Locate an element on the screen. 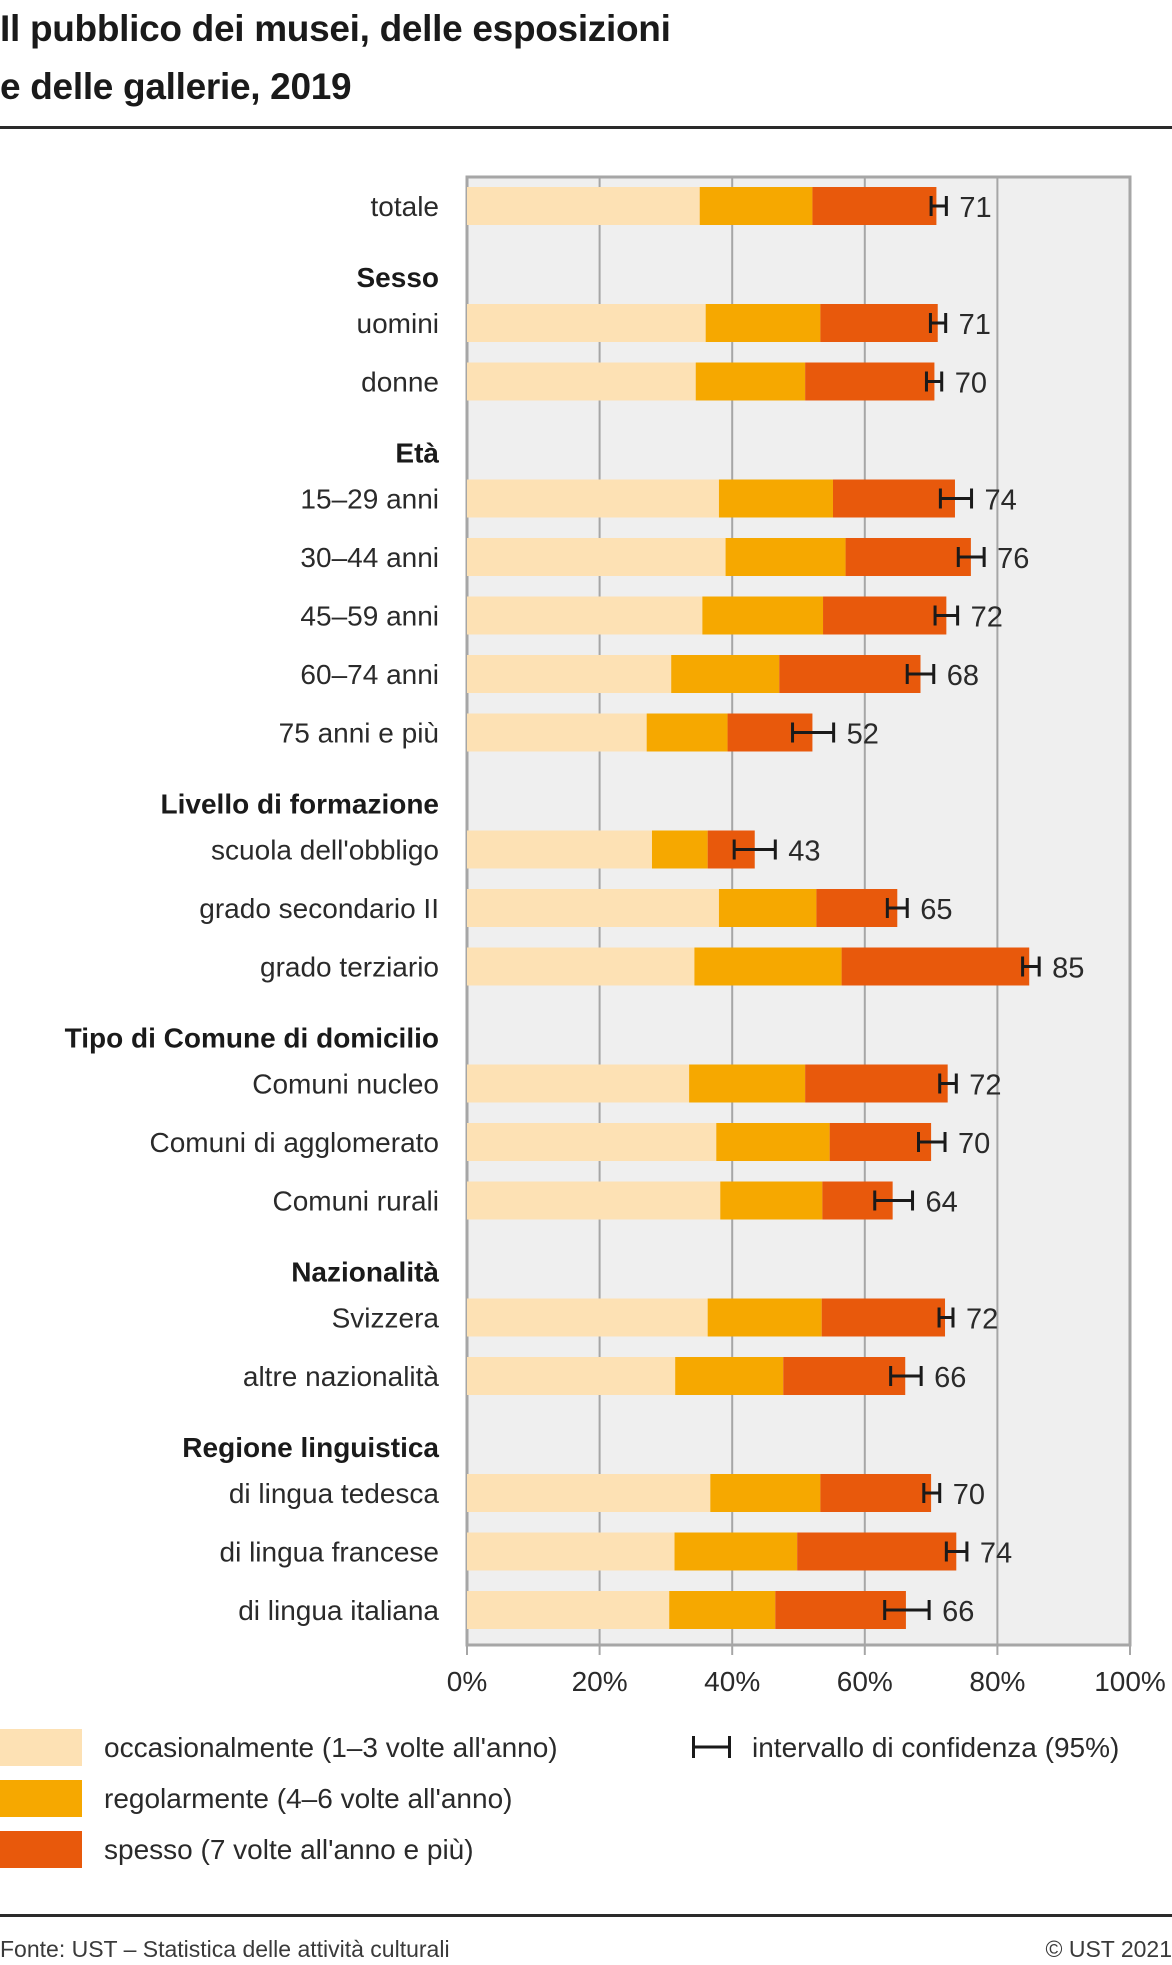 The width and height of the screenshot is (1172, 1965). footer-copyright: © UST 2021 is located at coordinates (1108, 1949).